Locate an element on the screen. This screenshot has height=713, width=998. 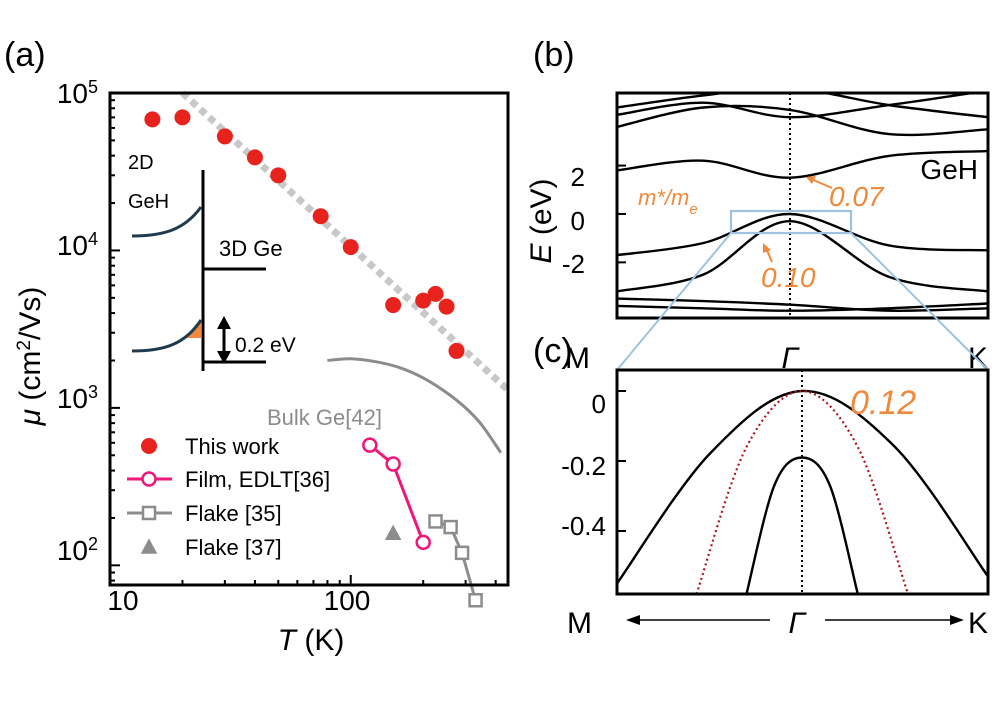
y-axis-label-b: E (eV) is located at coordinates (541, 220).